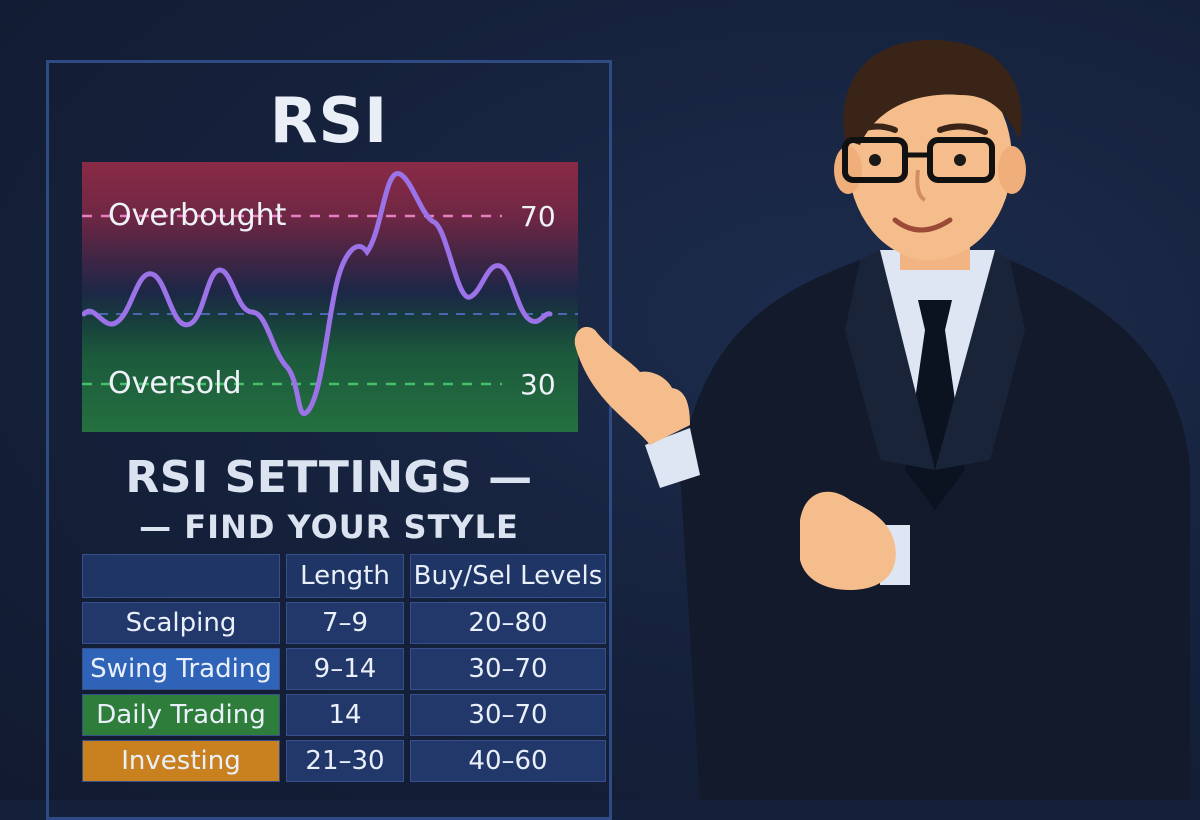 The image size is (1200, 820). Describe the element at coordinates (538, 384) in the screenshot. I see `oversold-level: 30` at that location.